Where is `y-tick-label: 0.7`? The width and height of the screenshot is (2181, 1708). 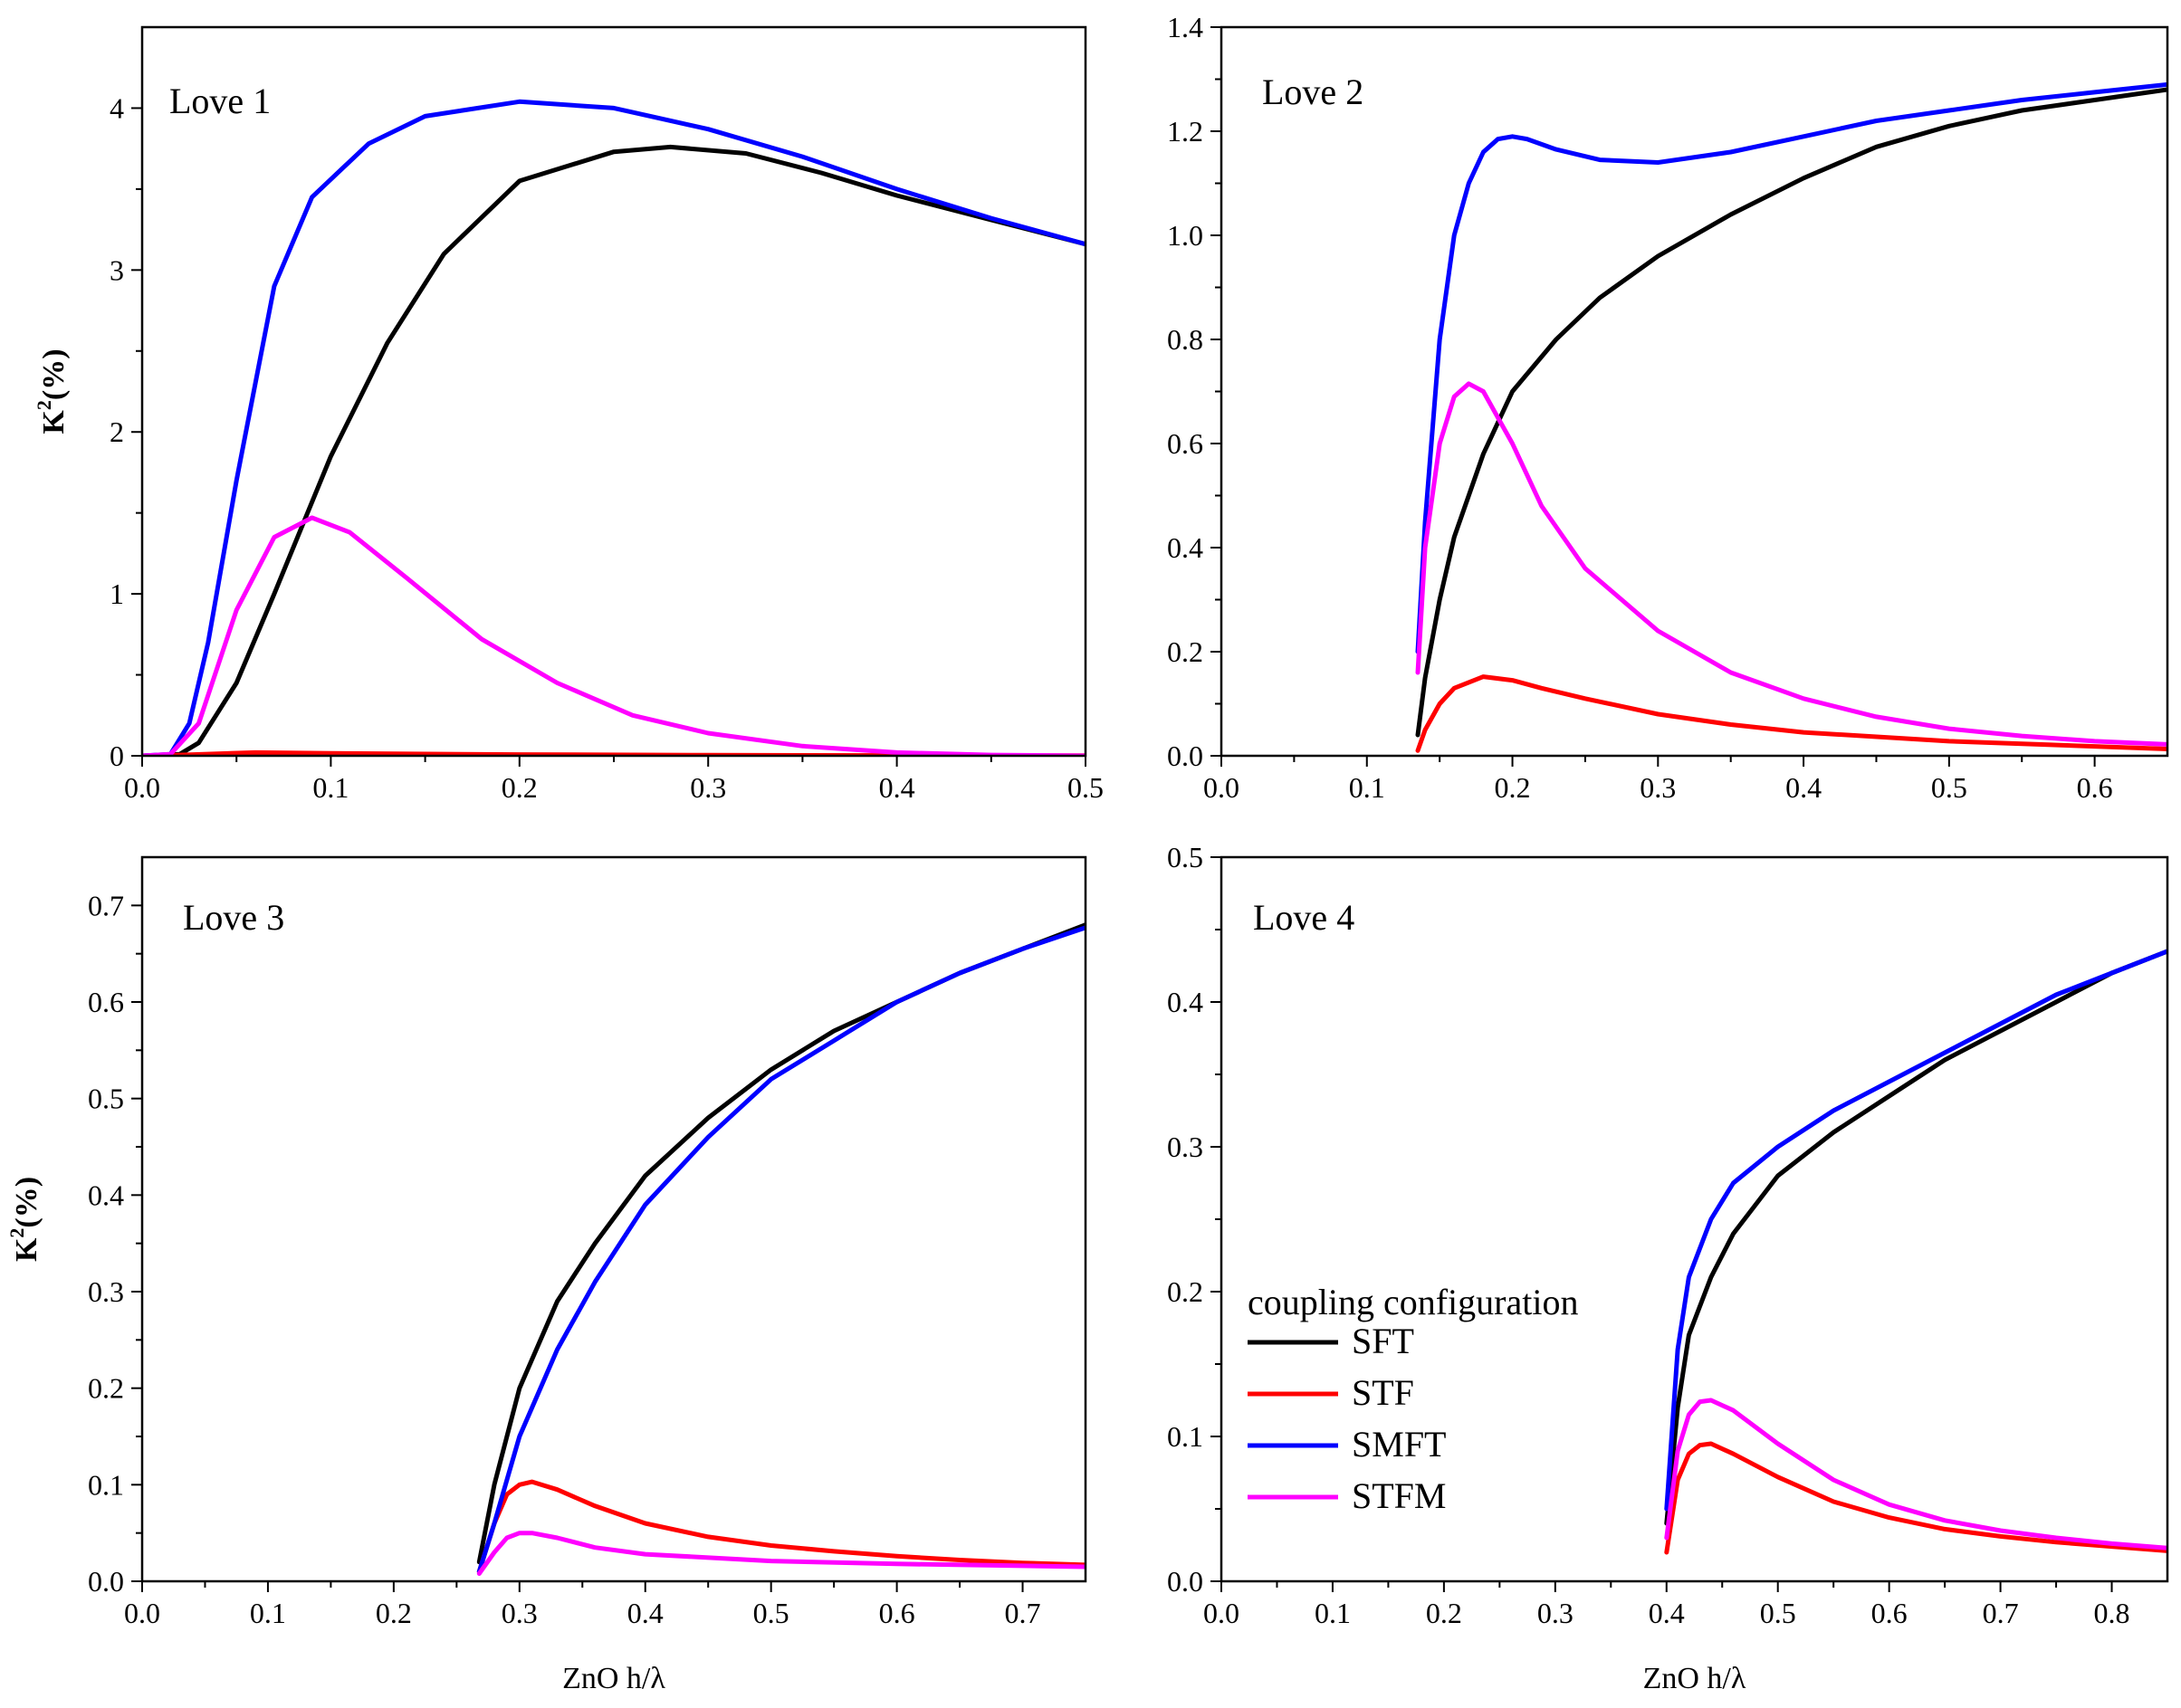
y-tick-label: 0.7 is located at coordinates (106, 905).